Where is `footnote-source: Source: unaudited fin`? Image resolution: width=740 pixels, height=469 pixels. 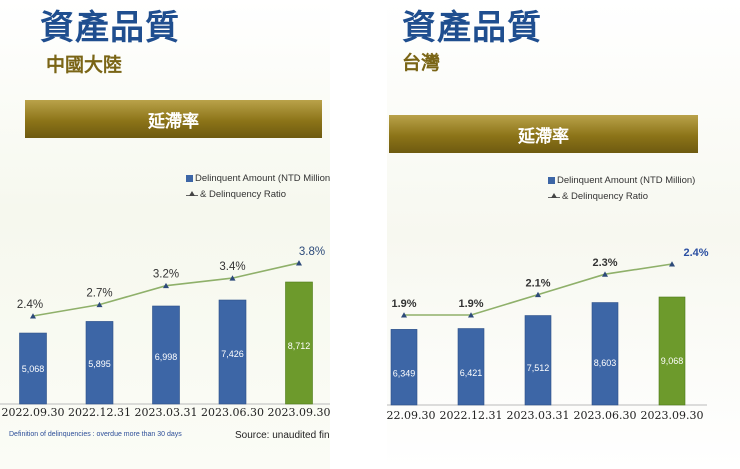
footnote-source: Source: unaudited fin is located at coordinates (282, 435).